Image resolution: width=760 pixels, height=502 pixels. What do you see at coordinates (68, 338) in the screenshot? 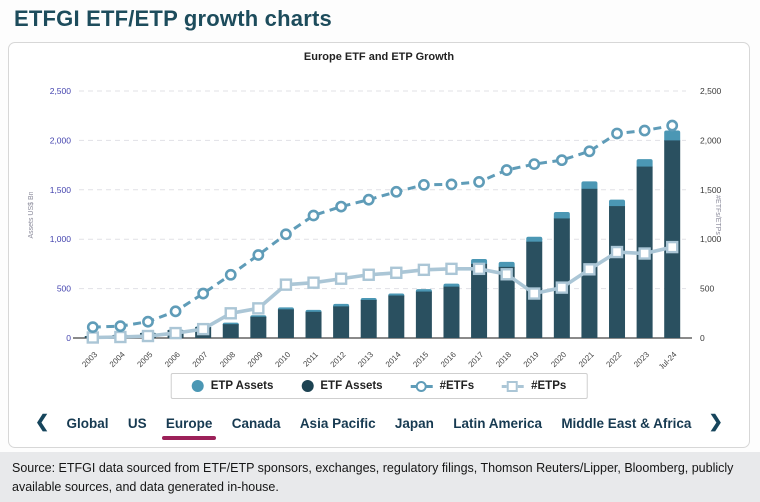
I see `left-axis-tick: 0` at bounding box center [68, 338].